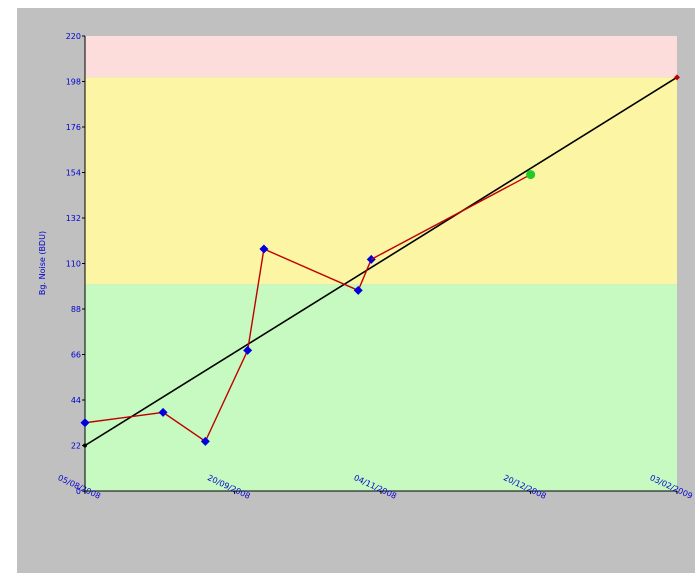  I want to click on y-tick-label-5: 110, so click(73, 264).